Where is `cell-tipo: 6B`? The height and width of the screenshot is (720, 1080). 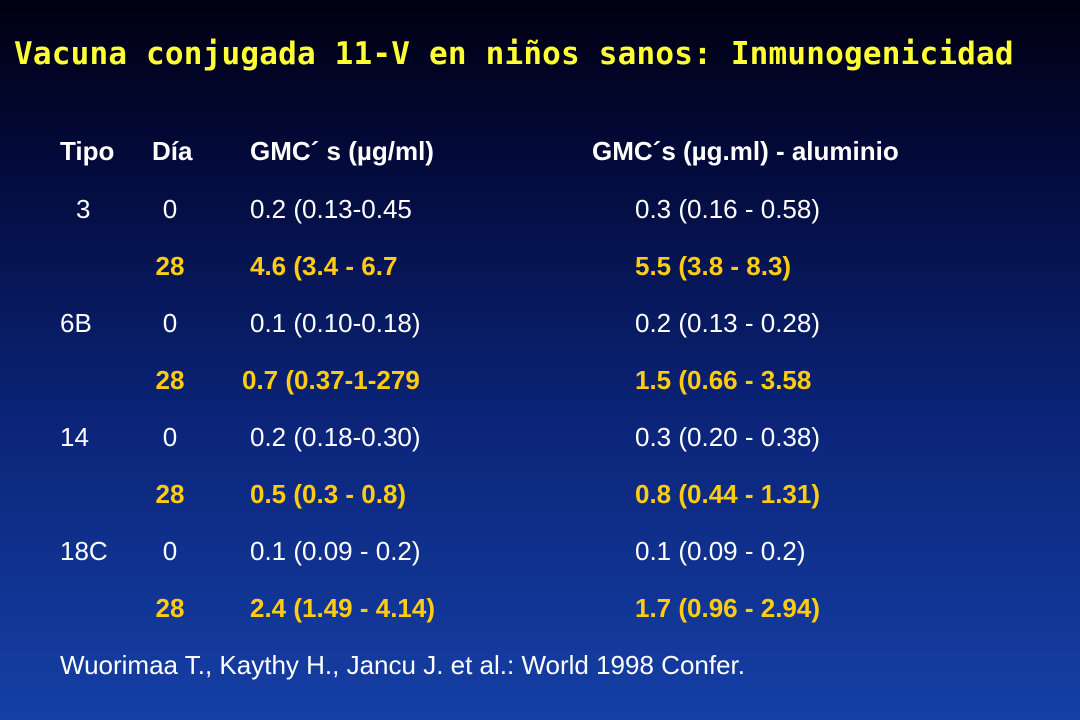
cell-tipo: 6B is located at coordinates (76, 323).